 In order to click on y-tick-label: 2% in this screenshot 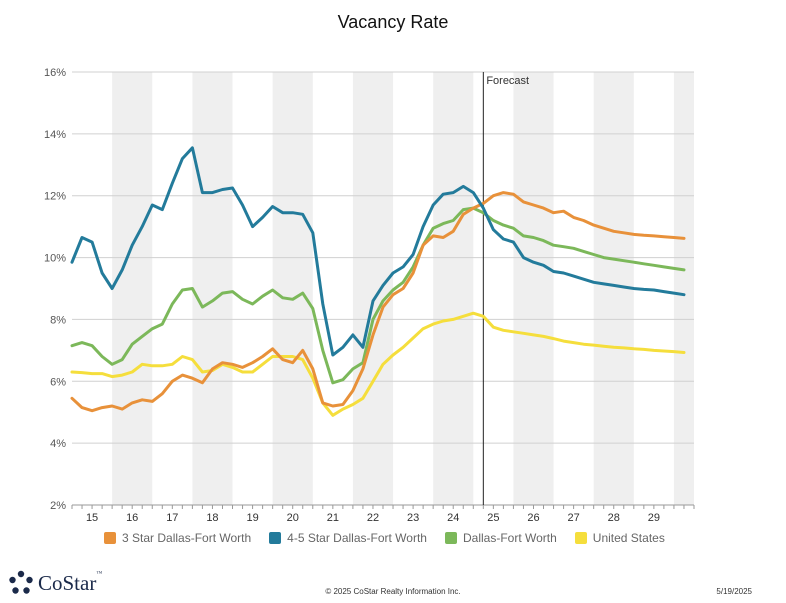, I will do `click(58, 506)`.